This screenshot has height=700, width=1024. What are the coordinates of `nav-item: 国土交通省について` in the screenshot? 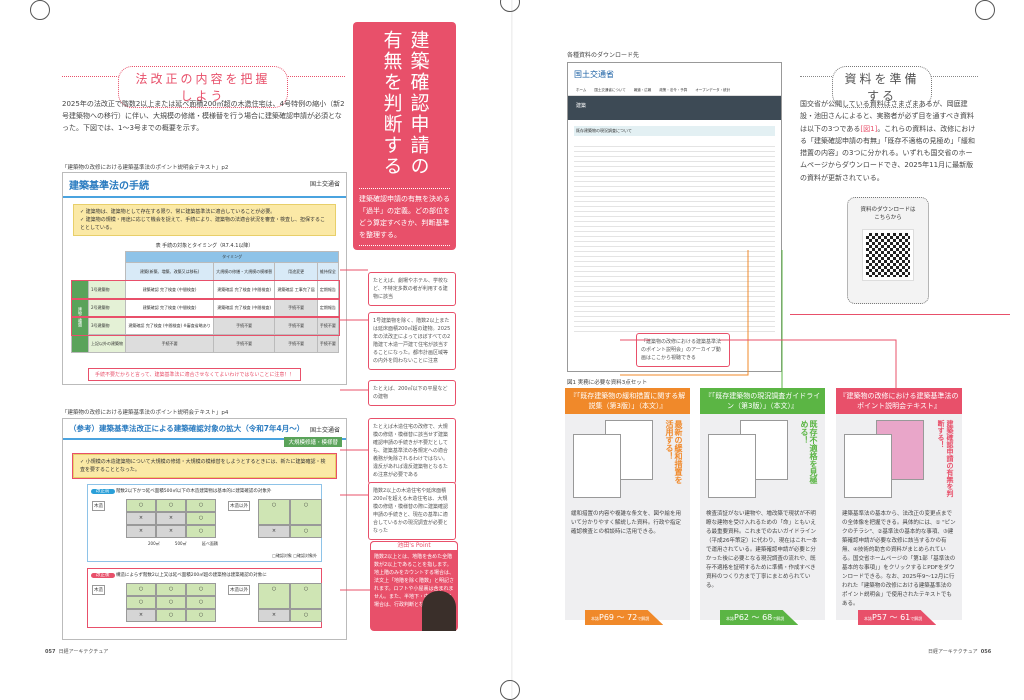 It's located at (610, 90).